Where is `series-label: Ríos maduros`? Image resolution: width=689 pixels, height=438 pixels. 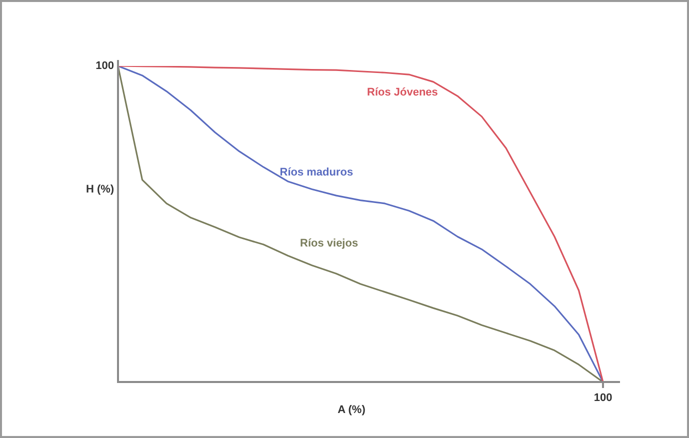 series-label: Ríos maduros is located at coordinates (317, 172).